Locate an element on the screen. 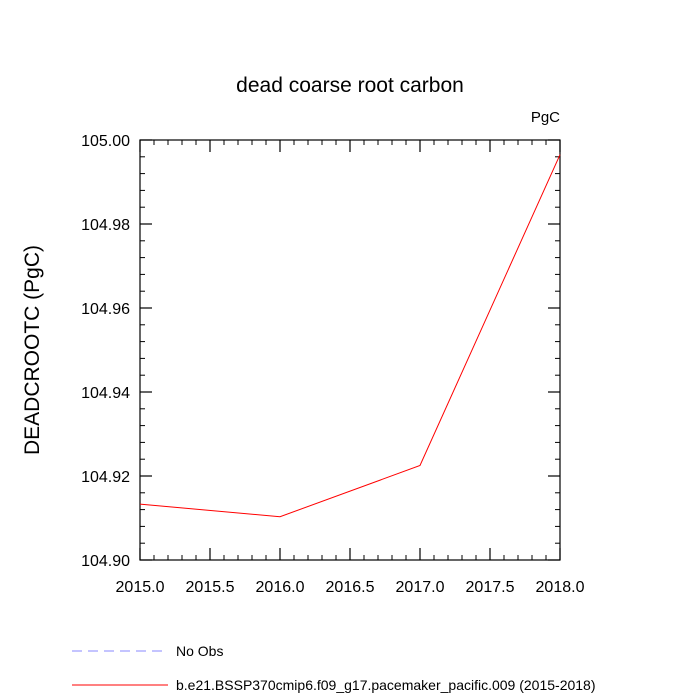 Image resolution: width=700 pixels, height=700 pixels. y-tick-label: 104.98 is located at coordinates (105, 225).